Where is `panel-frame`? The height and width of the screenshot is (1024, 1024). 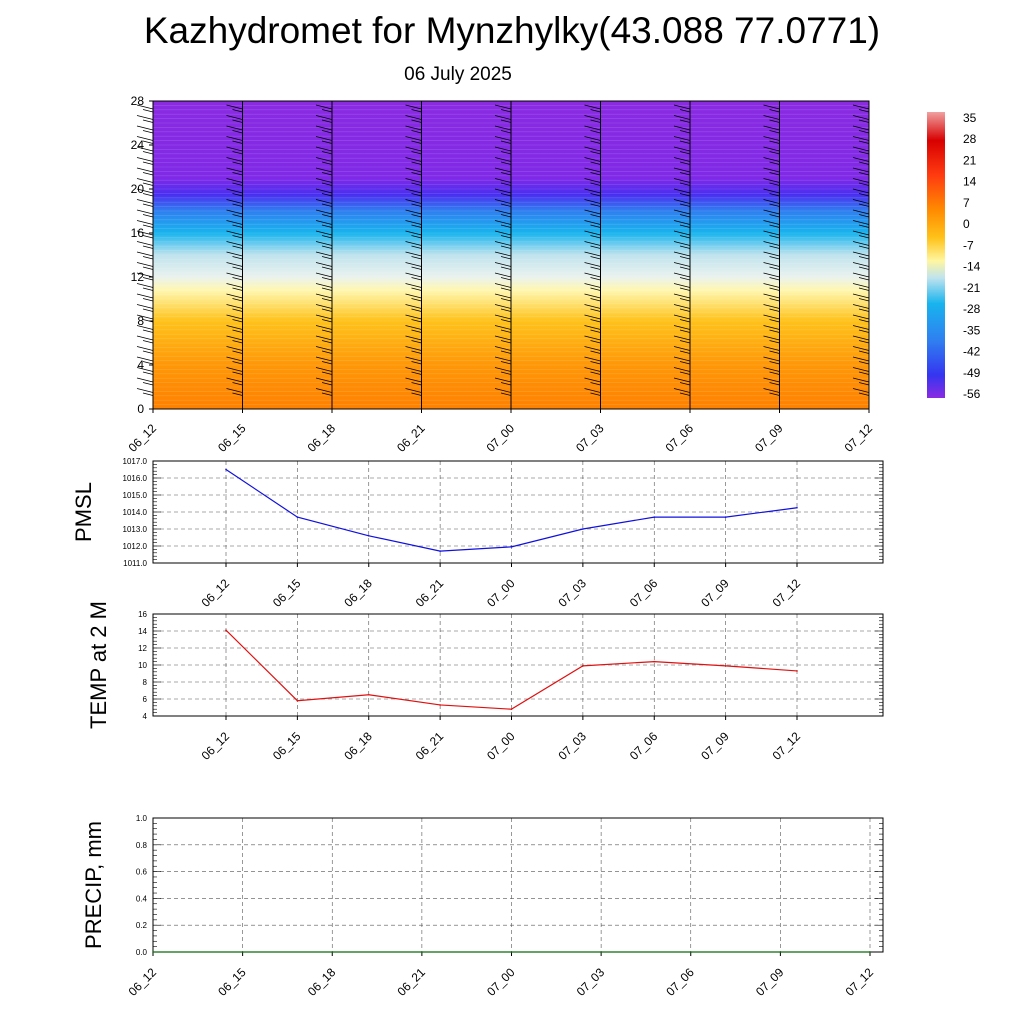 panel-frame is located at coordinates (518, 665).